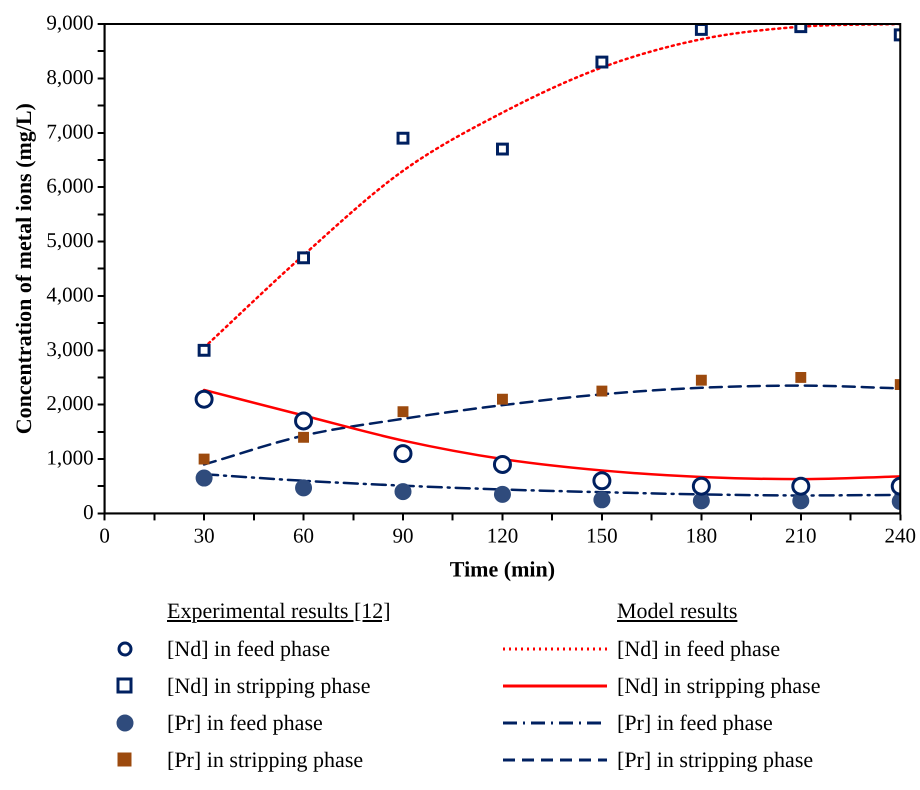  Describe the element at coordinates (677, 611) in the screenshot. I see `text: Model results` at that location.